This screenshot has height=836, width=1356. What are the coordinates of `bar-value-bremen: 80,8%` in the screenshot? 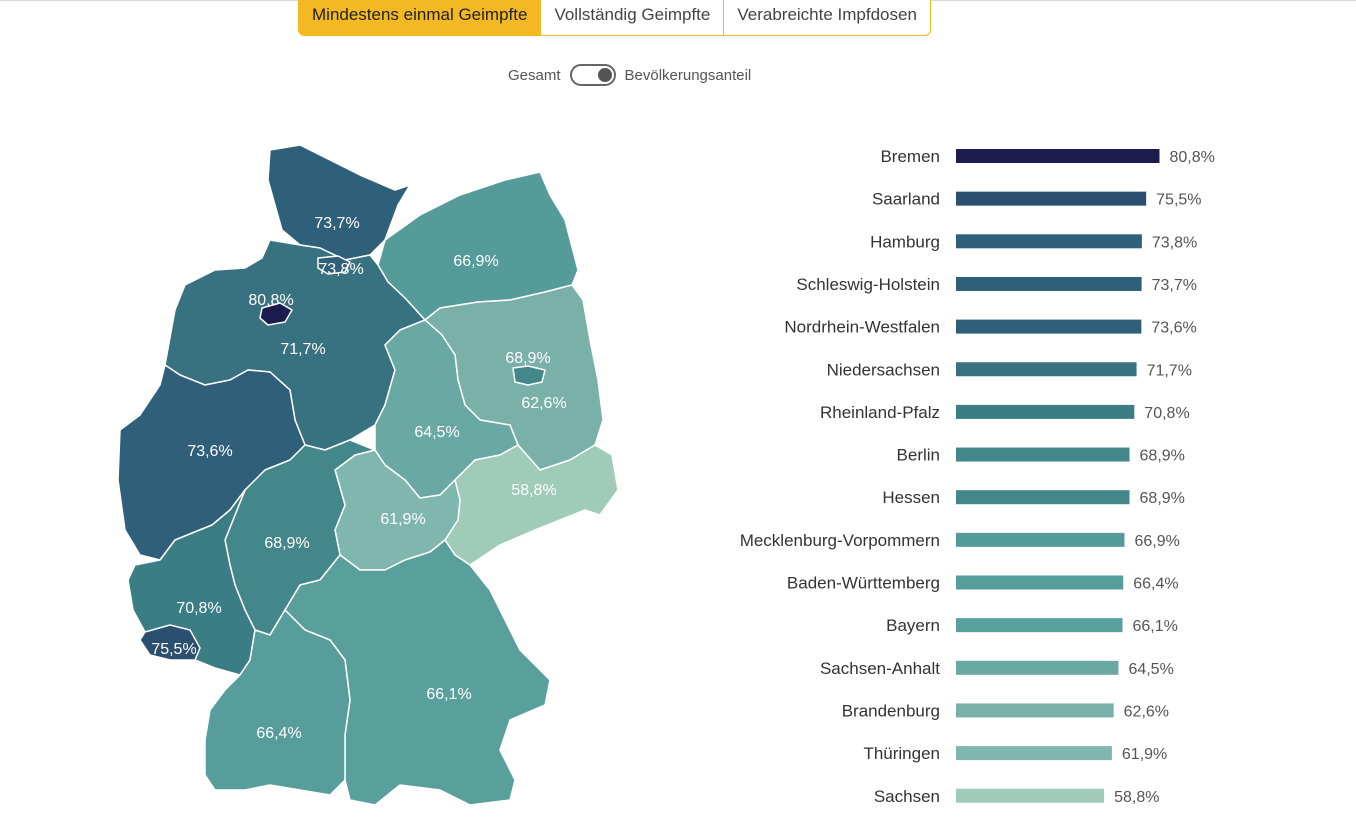 It's located at (1191, 157).